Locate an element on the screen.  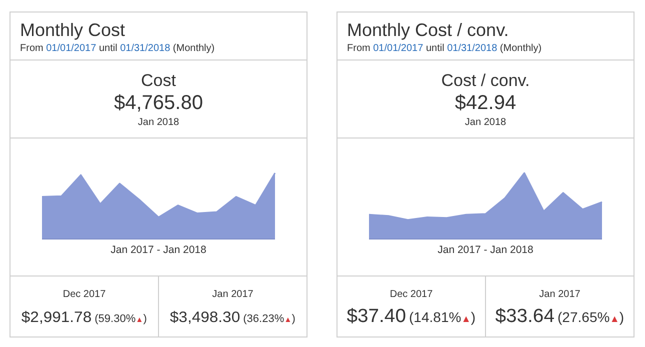
text: $33.64 is located at coordinates (525, 316).